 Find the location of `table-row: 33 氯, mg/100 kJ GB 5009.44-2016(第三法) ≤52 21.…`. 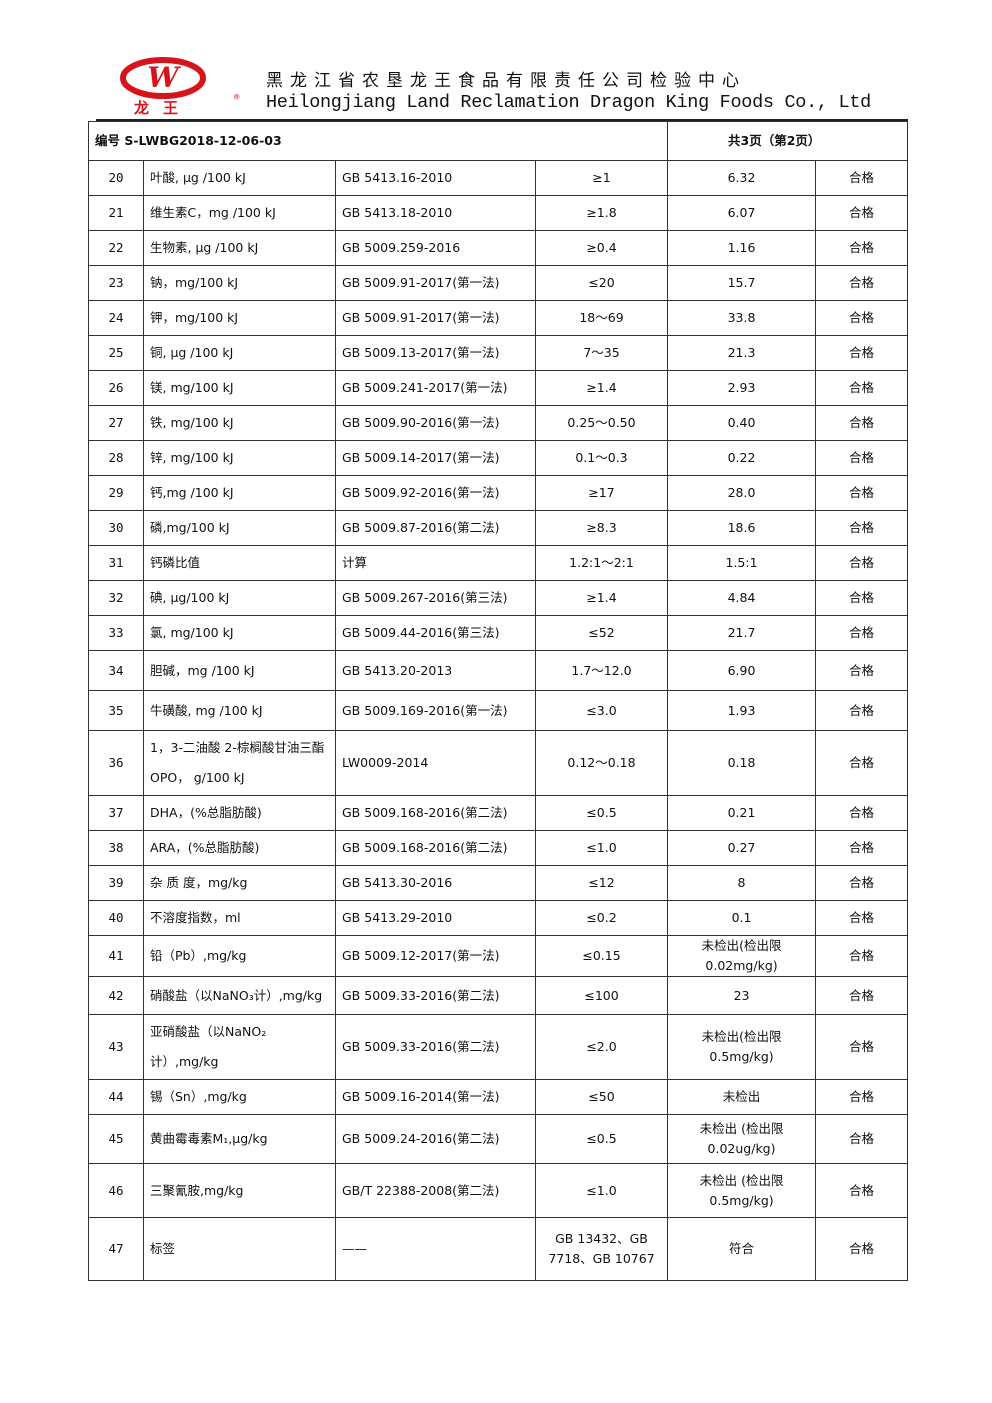

table-row: 33 氯, mg/100 kJ GB 5009.44-2016(第三法) ≤52 21.… is located at coordinates (498, 633).